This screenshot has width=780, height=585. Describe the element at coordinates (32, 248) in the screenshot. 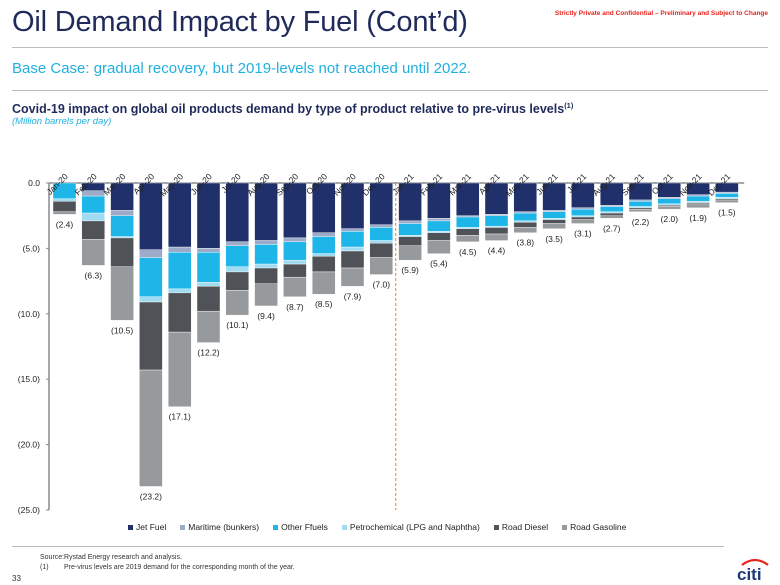

I see `y-tick-label: (5.0)` at that location.